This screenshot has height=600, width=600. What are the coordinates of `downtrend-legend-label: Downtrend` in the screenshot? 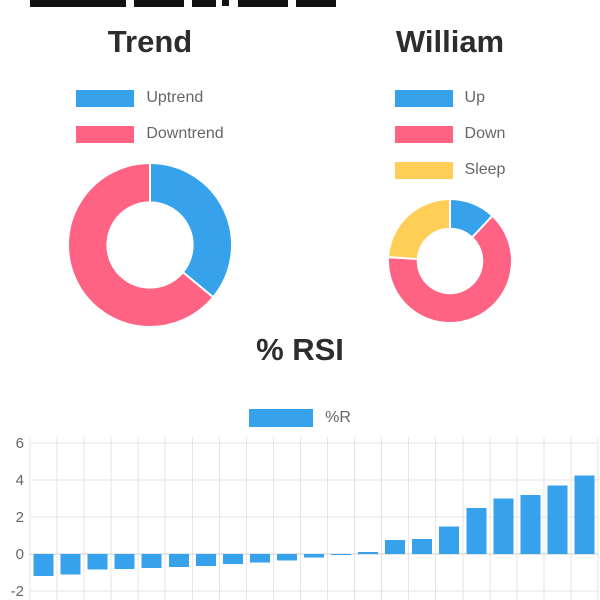 It's located at (185, 133).